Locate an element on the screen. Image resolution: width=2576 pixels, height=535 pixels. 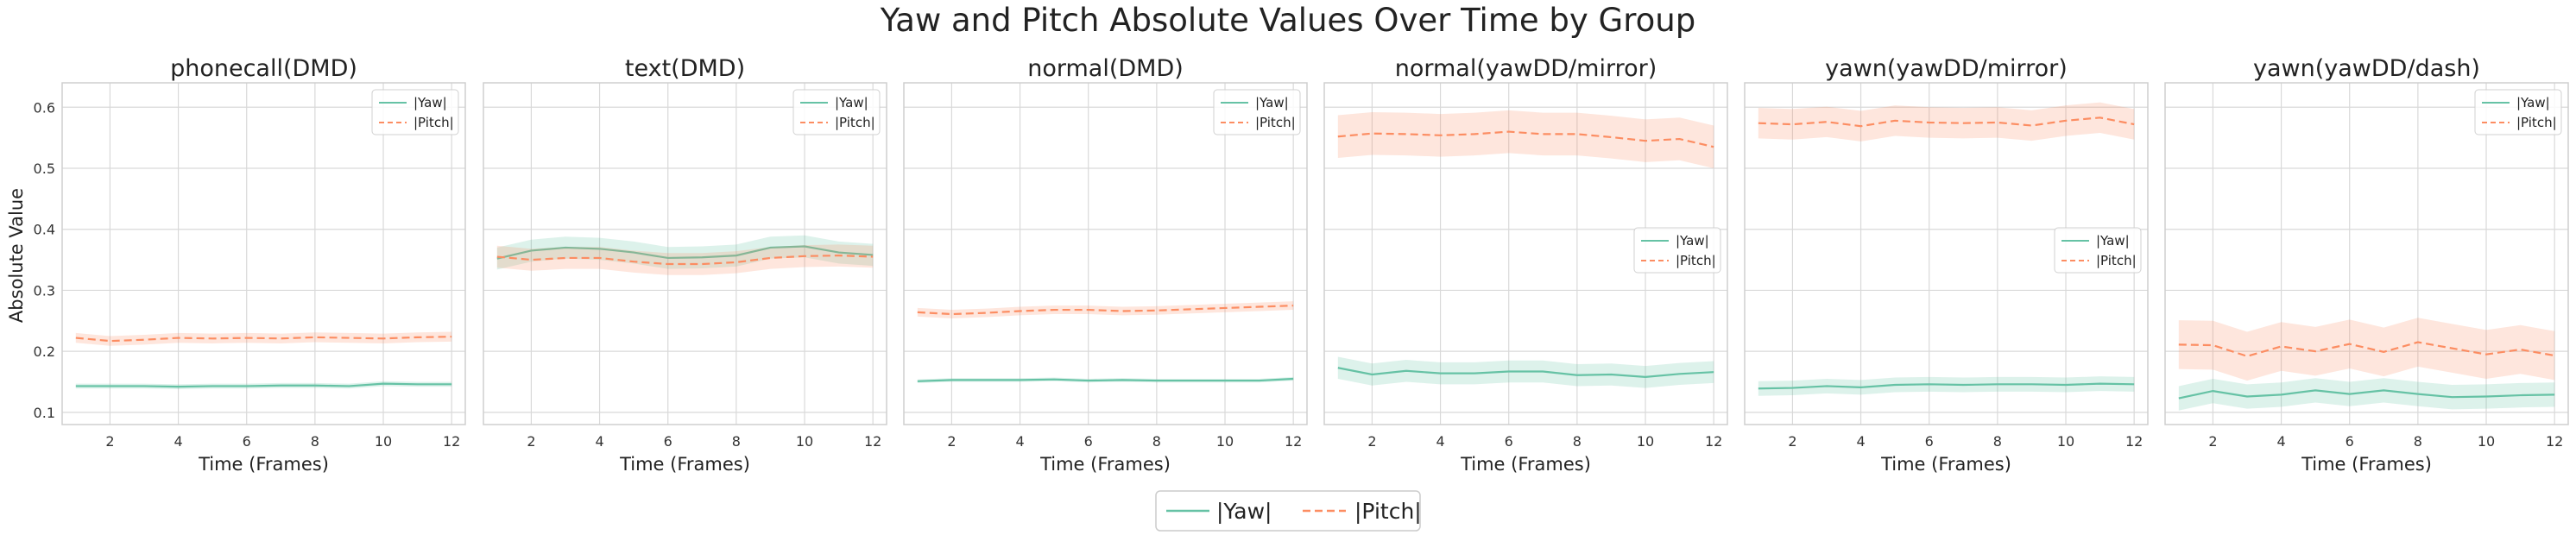
figure-legend-pitch-label: |Pitch| is located at coordinates (1388, 511).